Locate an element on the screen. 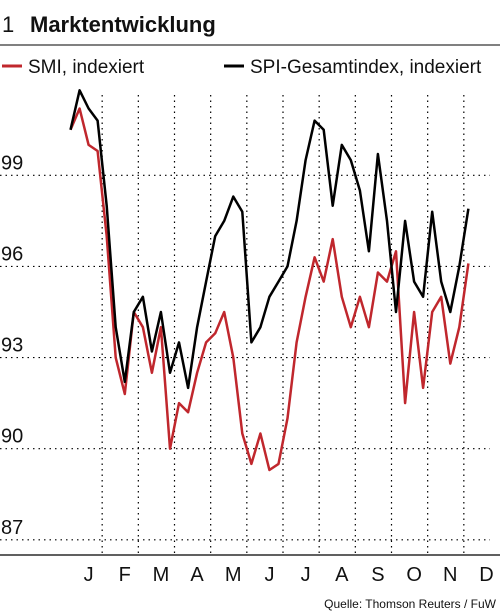 This screenshot has width=500, height=616. legend-label: SPI-Gesamtindex, indexiert is located at coordinates (366, 67).